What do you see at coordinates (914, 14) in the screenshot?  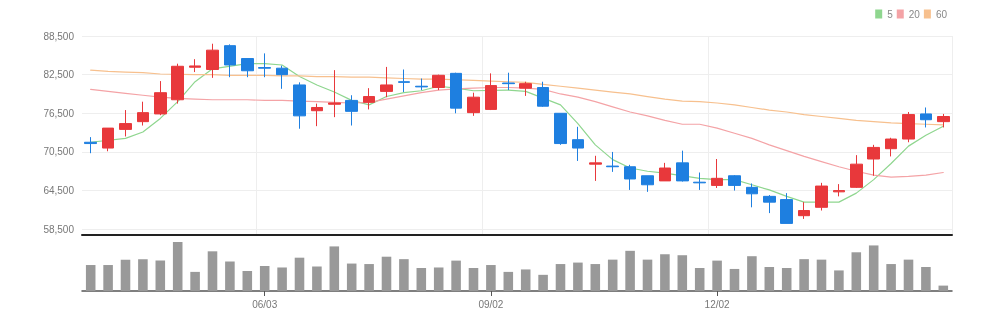 I see `legend-label: 20` at bounding box center [914, 14].